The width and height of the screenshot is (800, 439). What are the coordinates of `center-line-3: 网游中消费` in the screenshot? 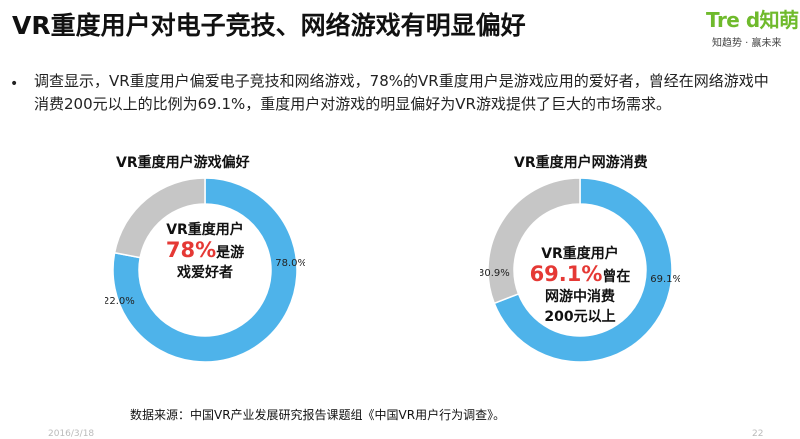 It's located at (580, 297).